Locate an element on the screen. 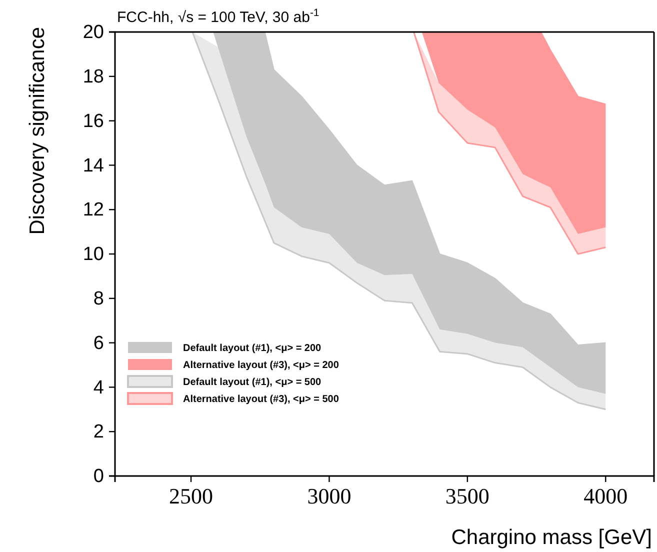 The image size is (657, 552). y-tick-label: 8 is located at coordinates (98, 299).